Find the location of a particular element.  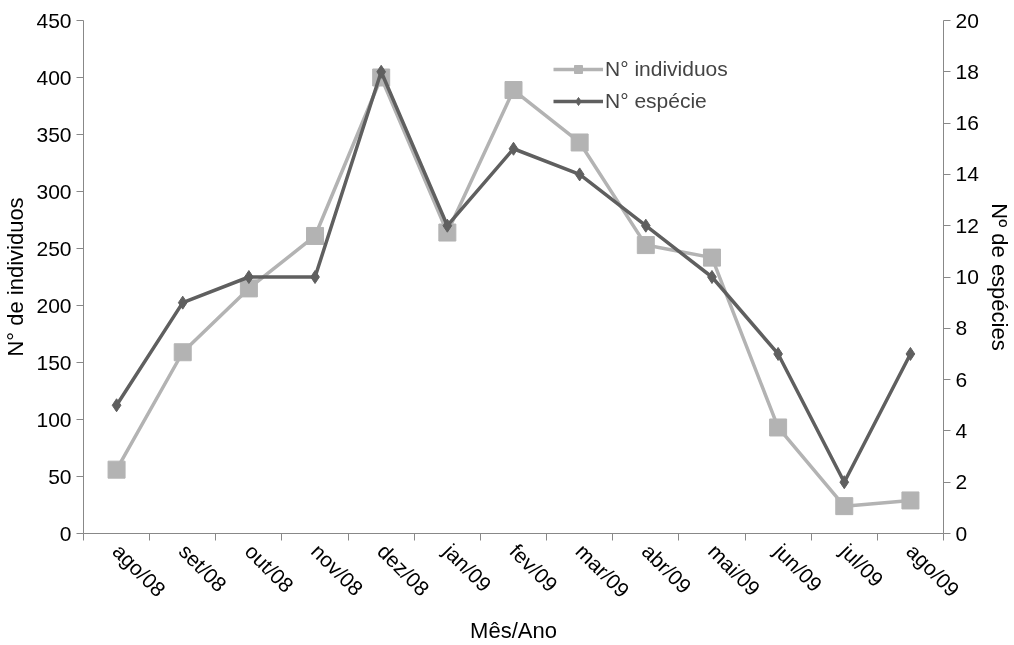

y-tick-label: 50 is located at coordinates (60, 476).